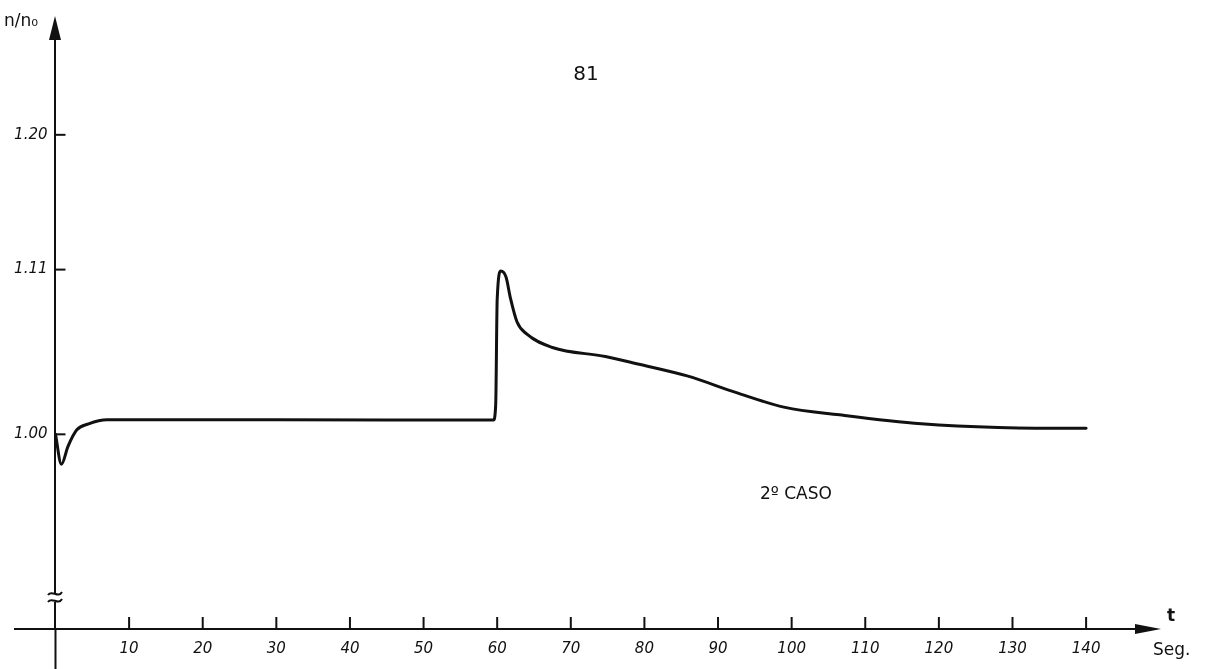 This screenshot has width=1205, height=669. Describe the element at coordinates (497, 647) in the screenshot. I see `x-tick-label: 60` at that location.